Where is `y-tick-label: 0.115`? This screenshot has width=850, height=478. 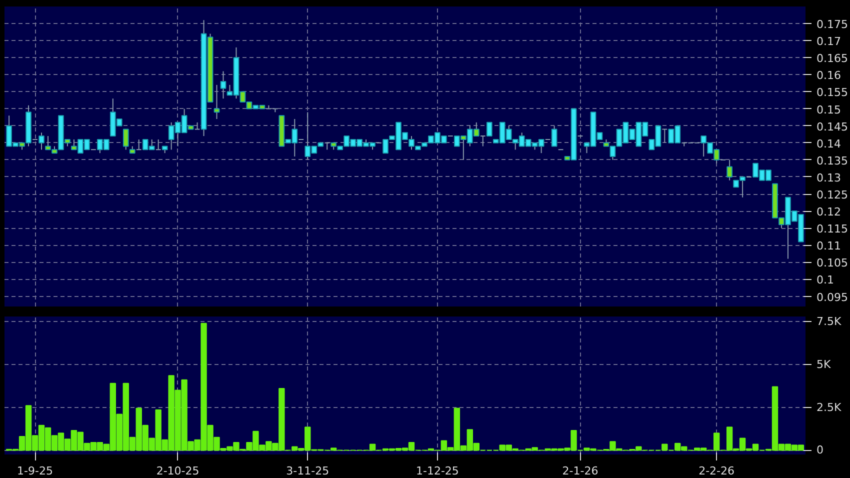
y-tick-label: 0.115 is located at coordinates (832, 229).